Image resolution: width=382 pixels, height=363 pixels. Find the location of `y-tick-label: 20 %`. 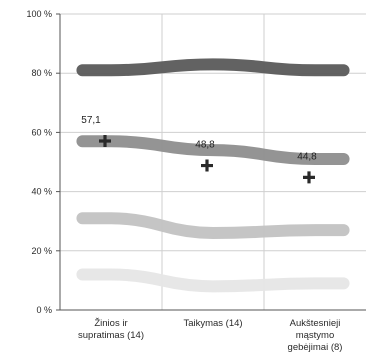

y-tick-label: 20 % is located at coordinates (41, 251).